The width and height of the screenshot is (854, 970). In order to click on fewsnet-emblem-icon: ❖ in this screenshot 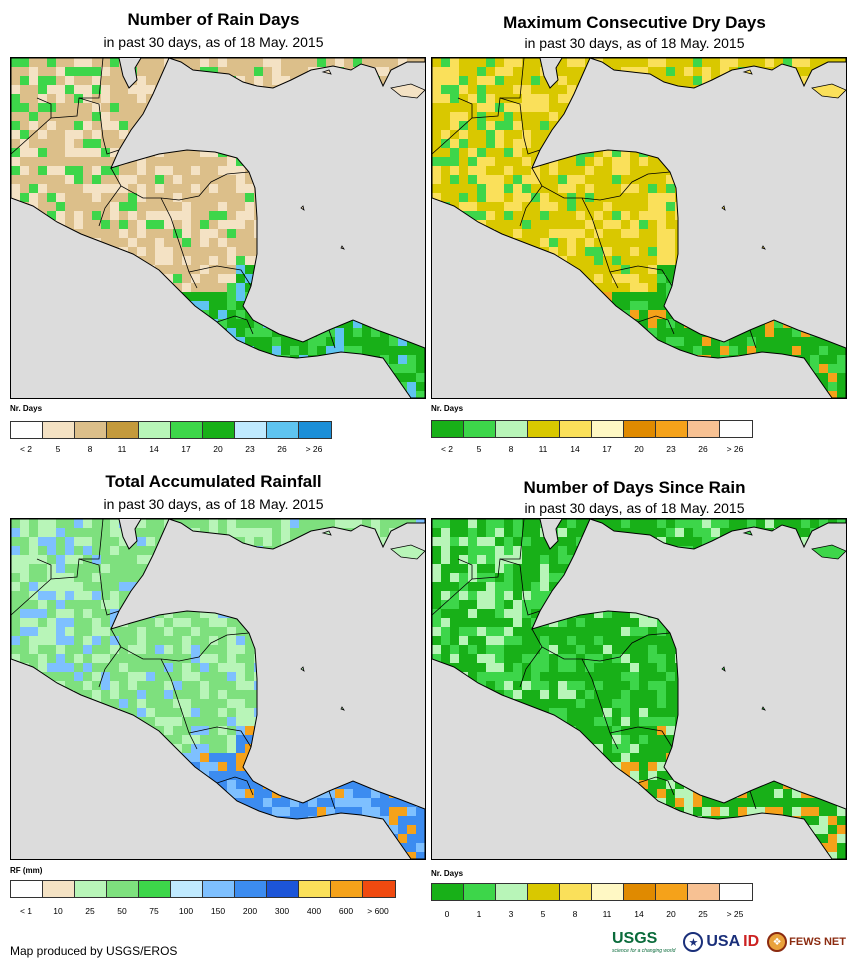, I will do `click(777, 942)`.